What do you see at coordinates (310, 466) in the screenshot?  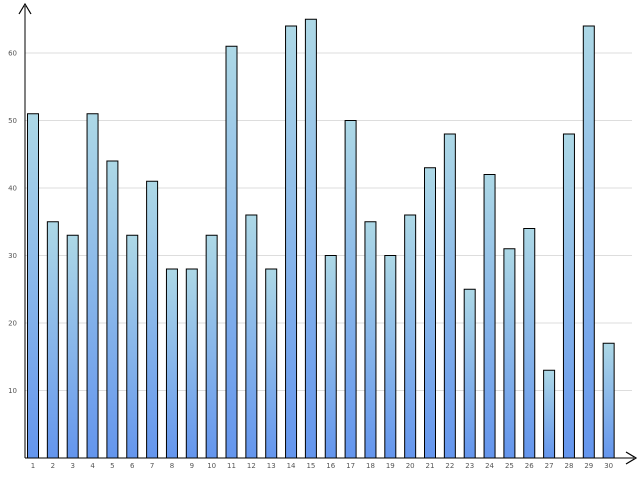 I see `x-tick-label: 15` at bounding box center [310, 466].